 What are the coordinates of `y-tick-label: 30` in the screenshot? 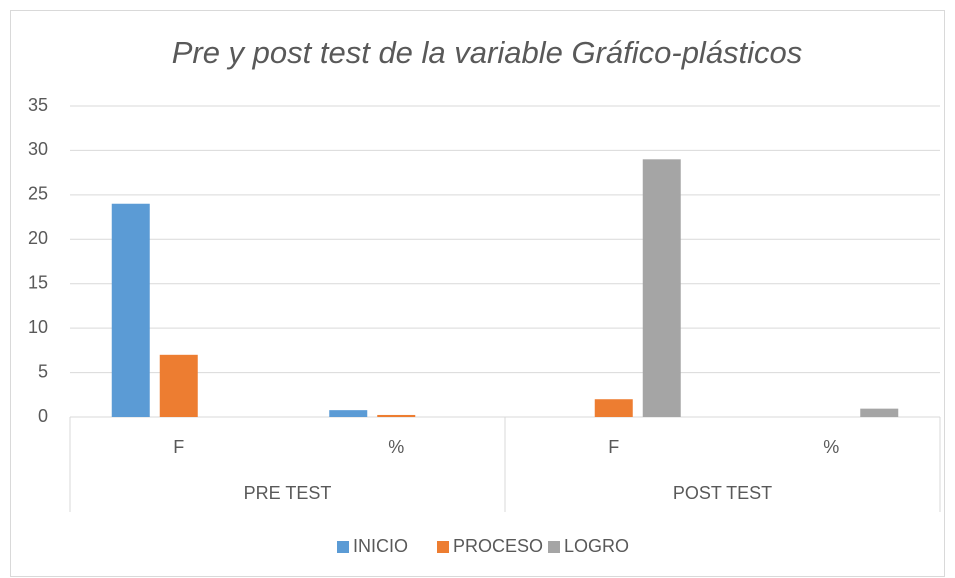 It's located at (38, 149).